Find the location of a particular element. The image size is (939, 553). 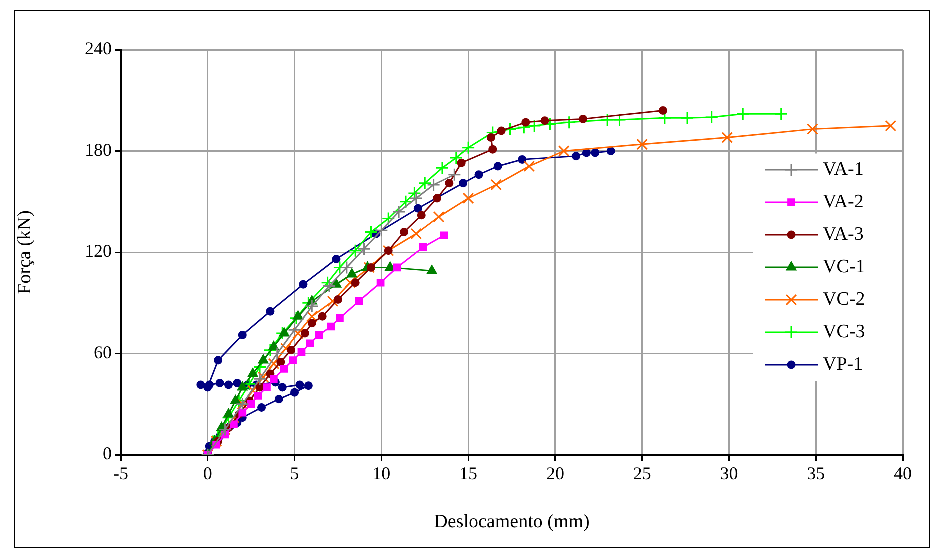

y-axis-title: Força (kN) is located at coordinates (25, 252).